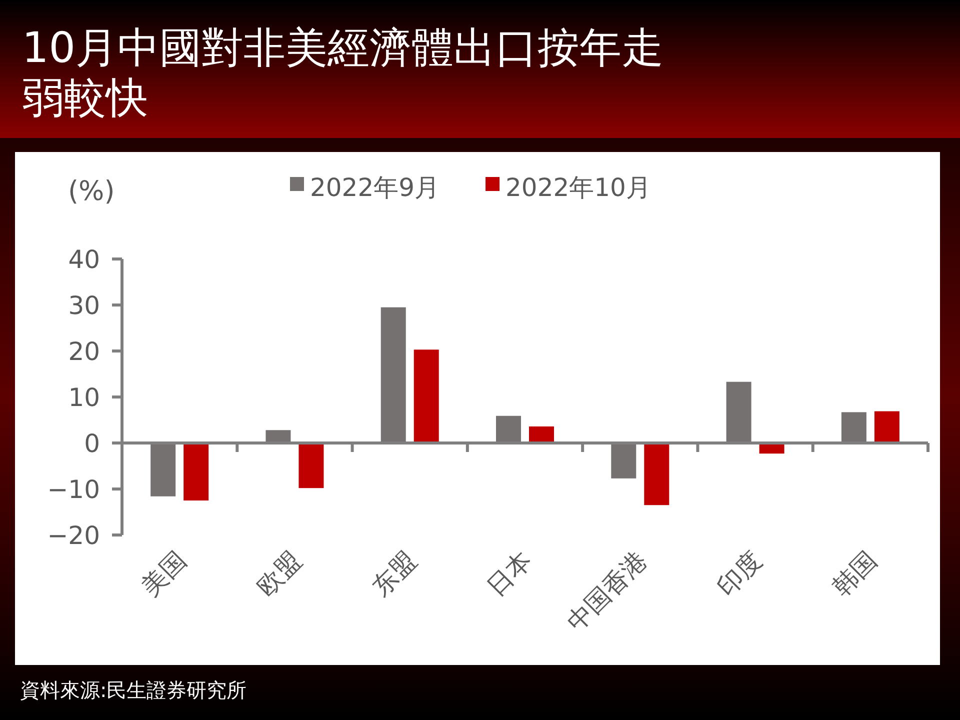 The image size is (960, 720). I want to click on x-tick-label: 东盟, so click(394, 574).